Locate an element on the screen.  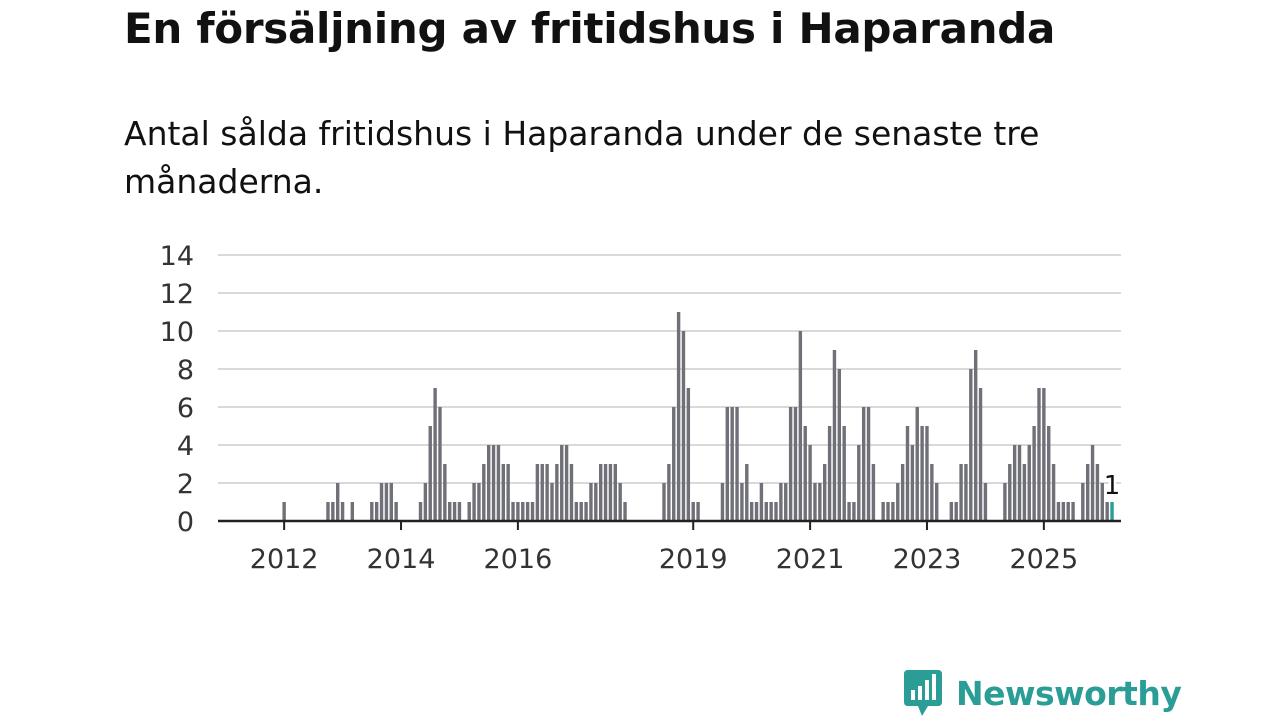
y-tick-label: 0 is located at coordinates (185, 522).